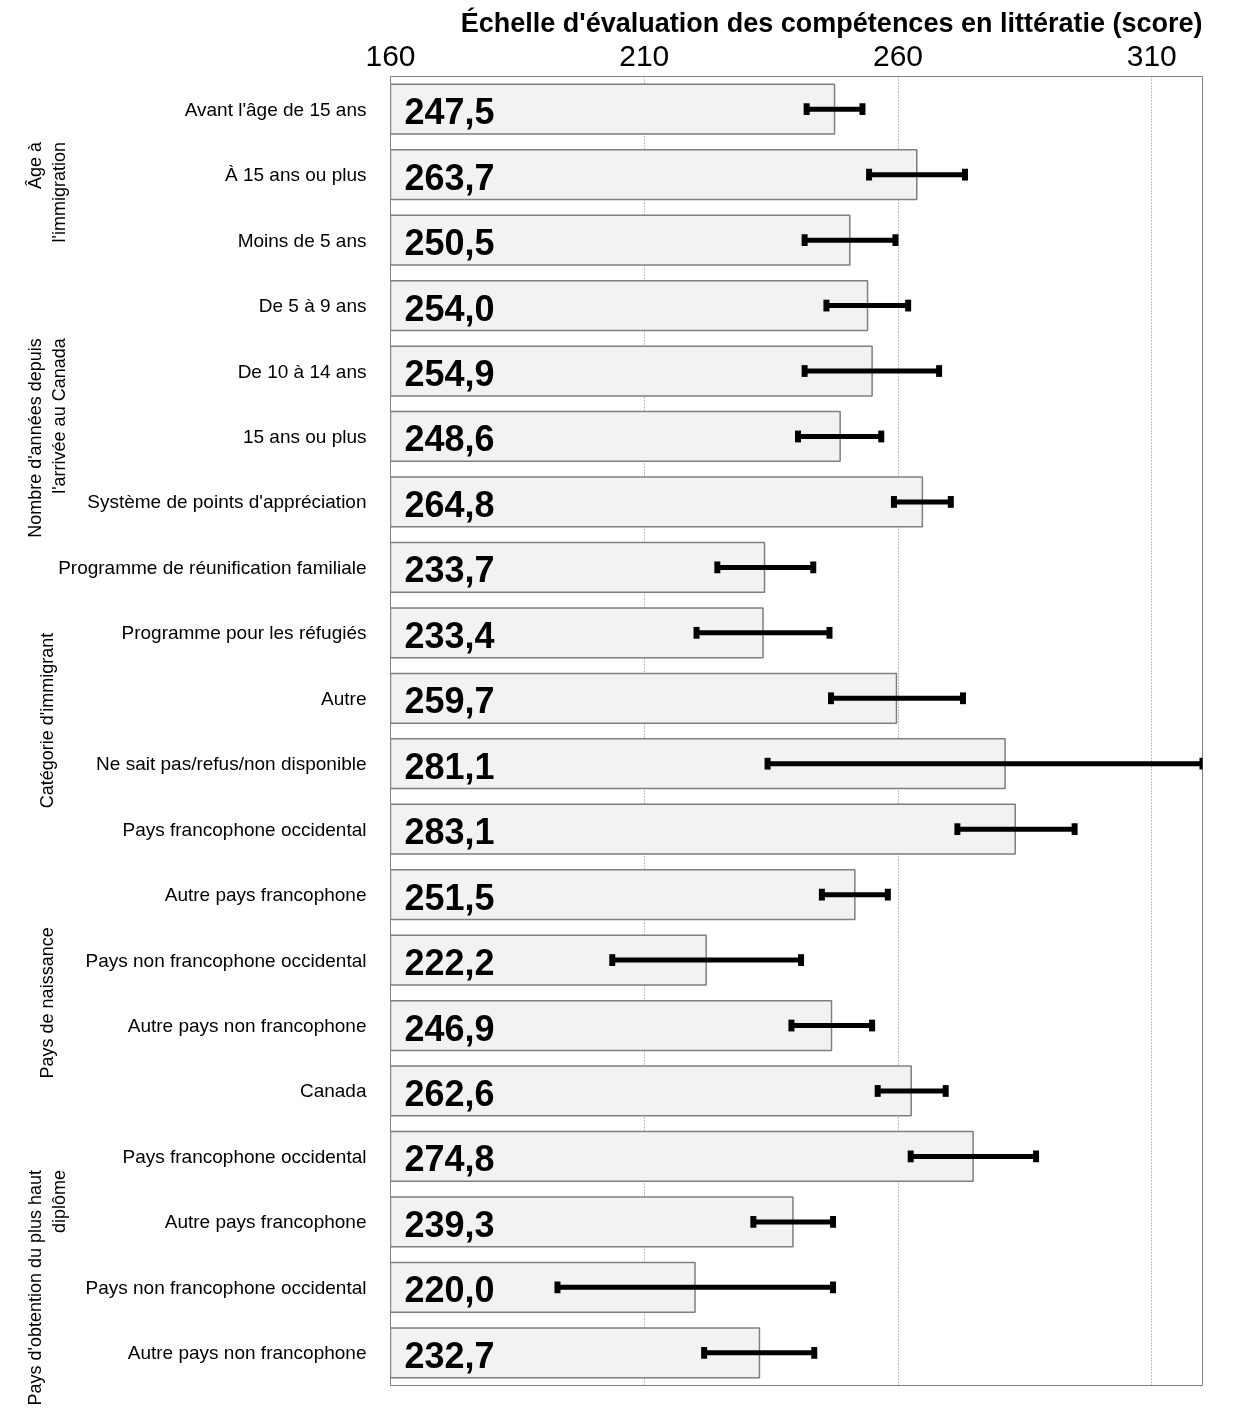  Describe the element at coordinates (302, 371) in the screenshot. I see `y-tick-label: De 10 à 14 ans` at that location.